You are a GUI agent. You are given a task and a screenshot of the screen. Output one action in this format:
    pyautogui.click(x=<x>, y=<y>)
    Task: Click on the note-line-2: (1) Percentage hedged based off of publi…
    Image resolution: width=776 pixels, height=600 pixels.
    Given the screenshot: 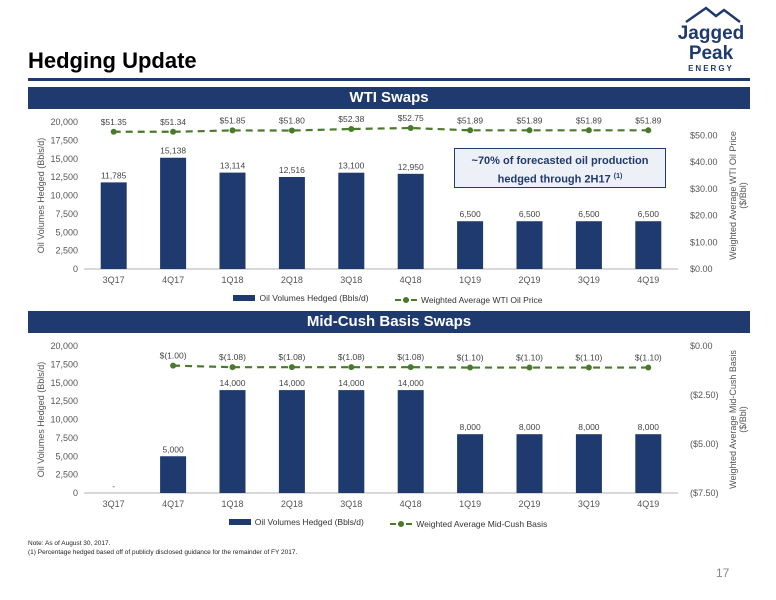 What is the action you would take?
    pyautogui.click(x=163, y=552)
    